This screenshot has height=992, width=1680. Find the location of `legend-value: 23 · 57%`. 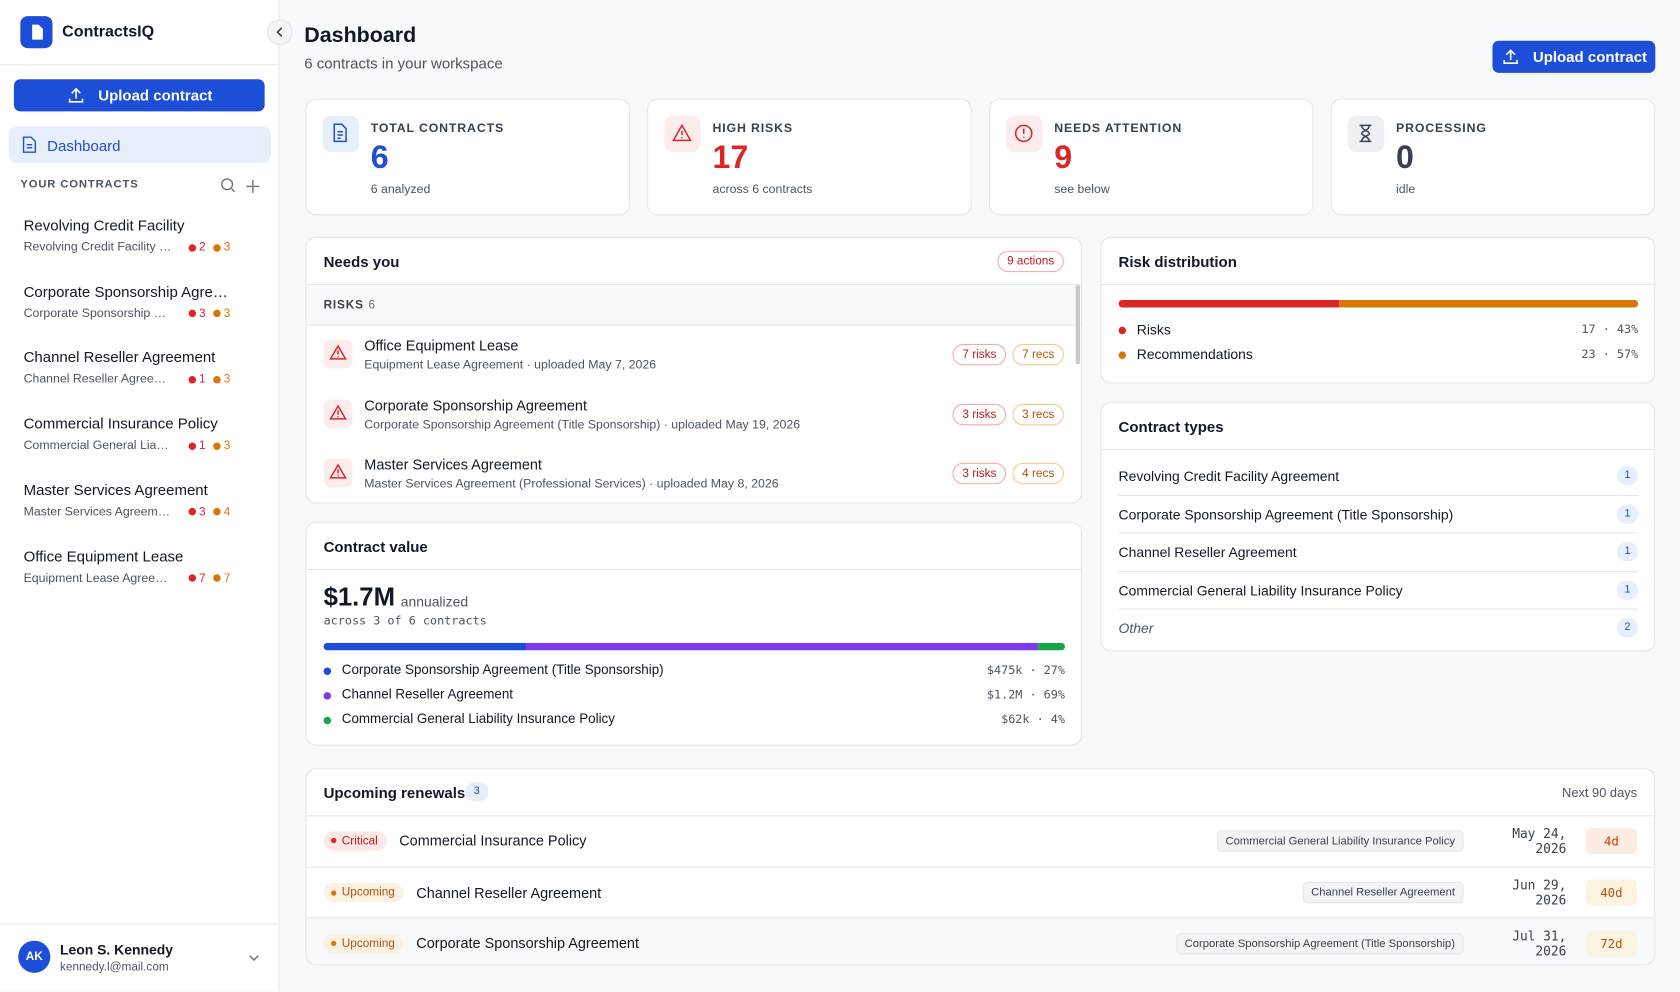

legend-value: 23 · 57% is located at coordinates (1610, 354).